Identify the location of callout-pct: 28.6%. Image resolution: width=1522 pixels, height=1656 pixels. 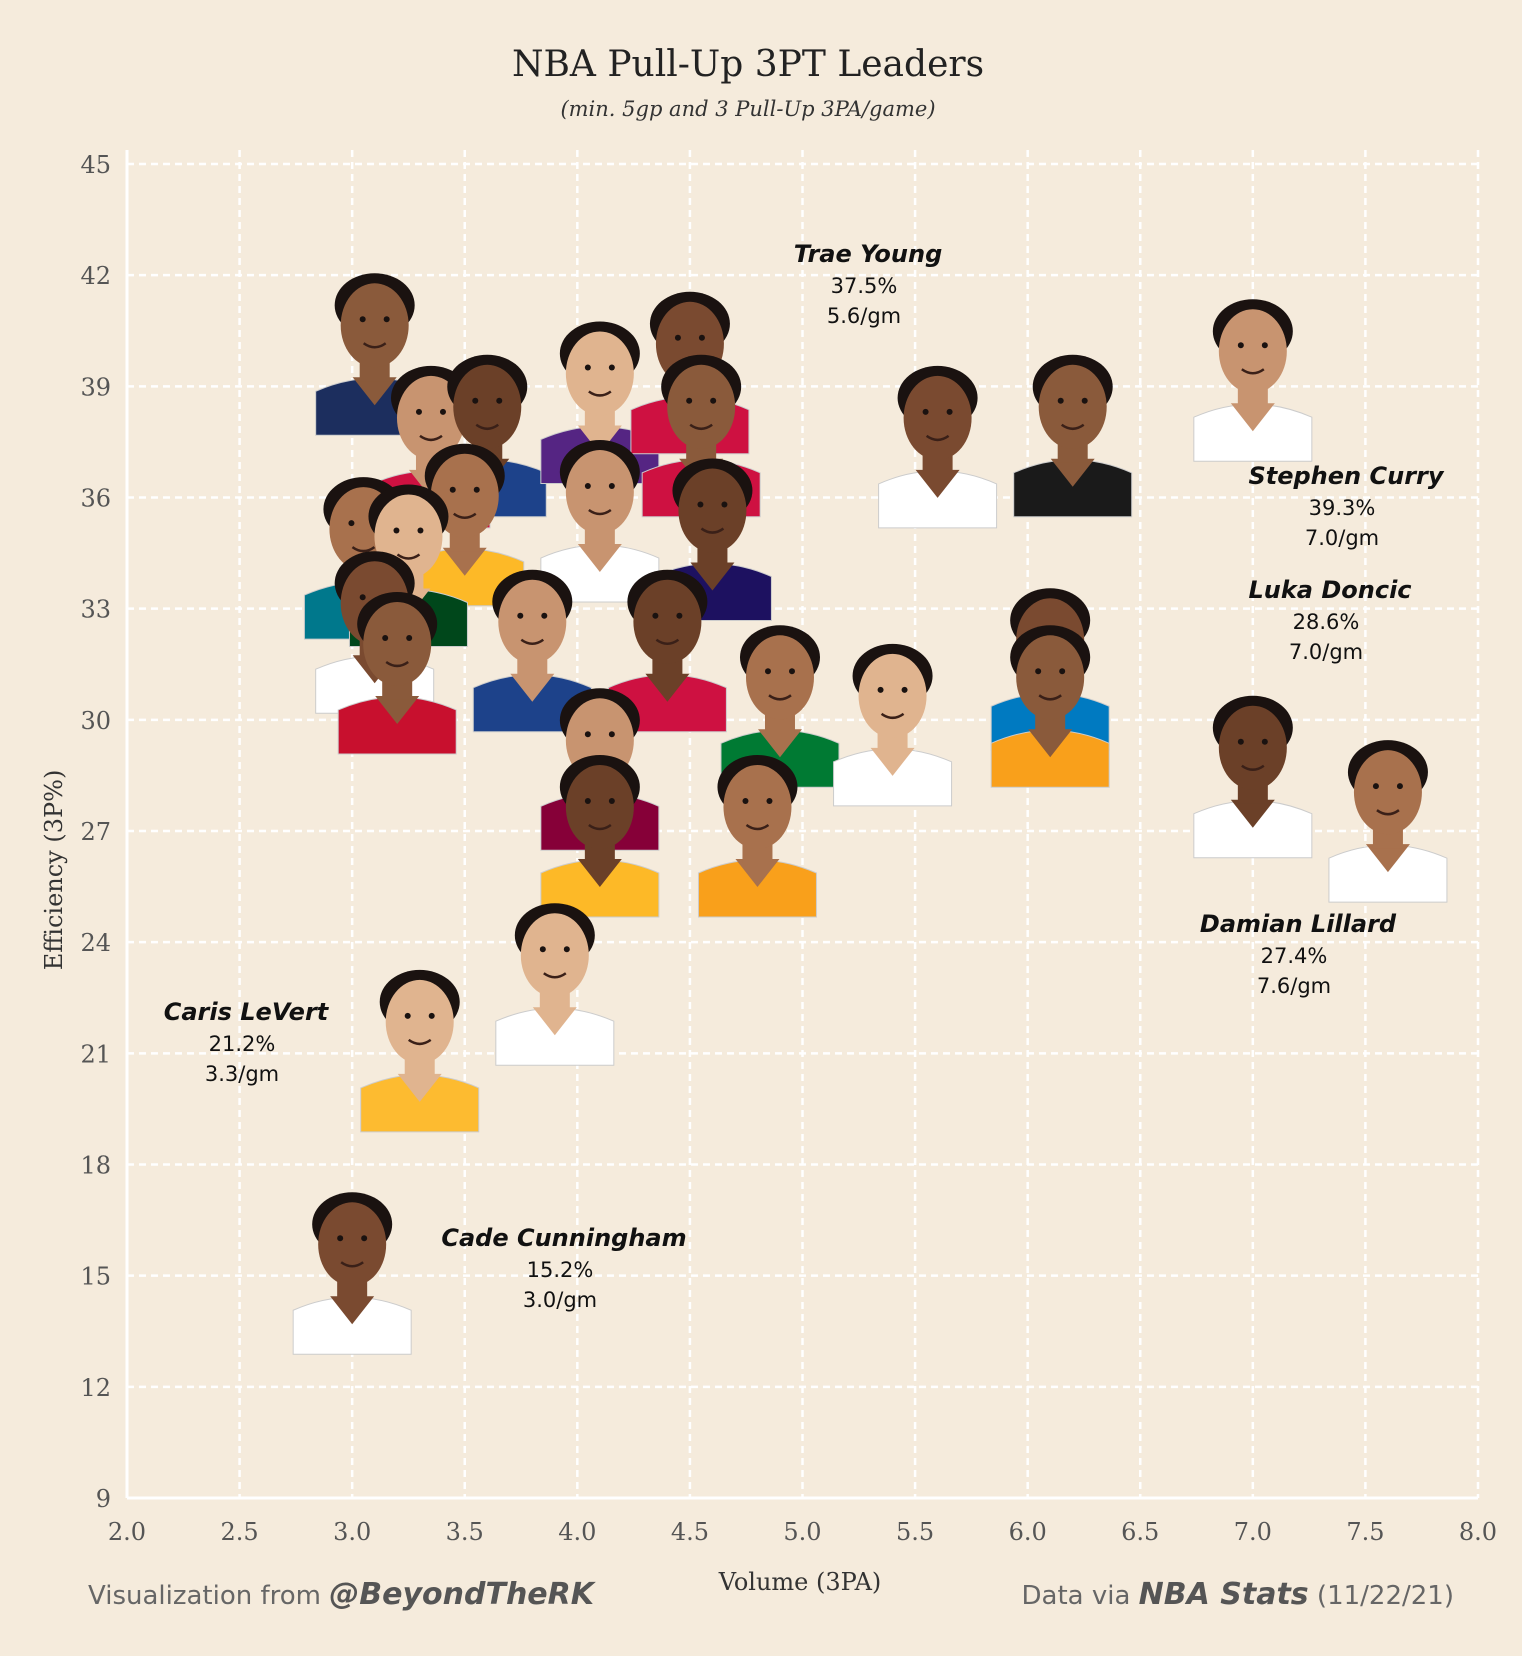
(1326, 622).